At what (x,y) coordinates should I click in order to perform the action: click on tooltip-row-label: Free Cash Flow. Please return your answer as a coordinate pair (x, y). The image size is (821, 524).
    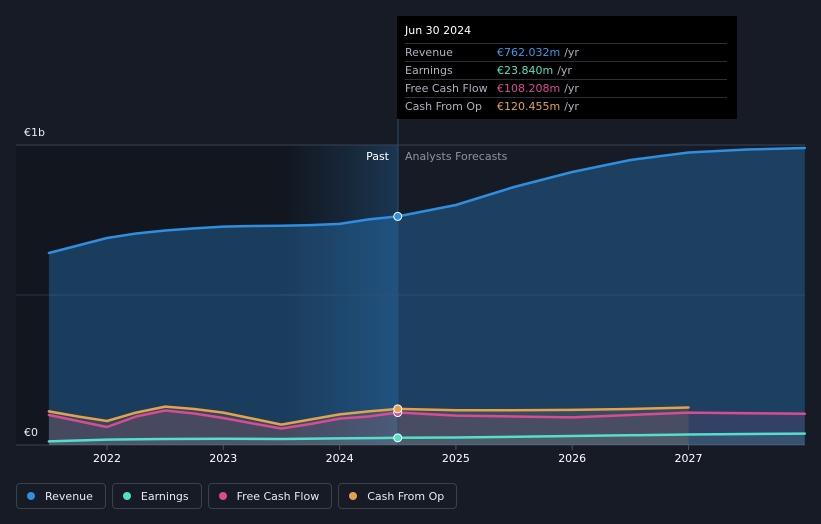
    Looking at the image, I should click on (446, 88).